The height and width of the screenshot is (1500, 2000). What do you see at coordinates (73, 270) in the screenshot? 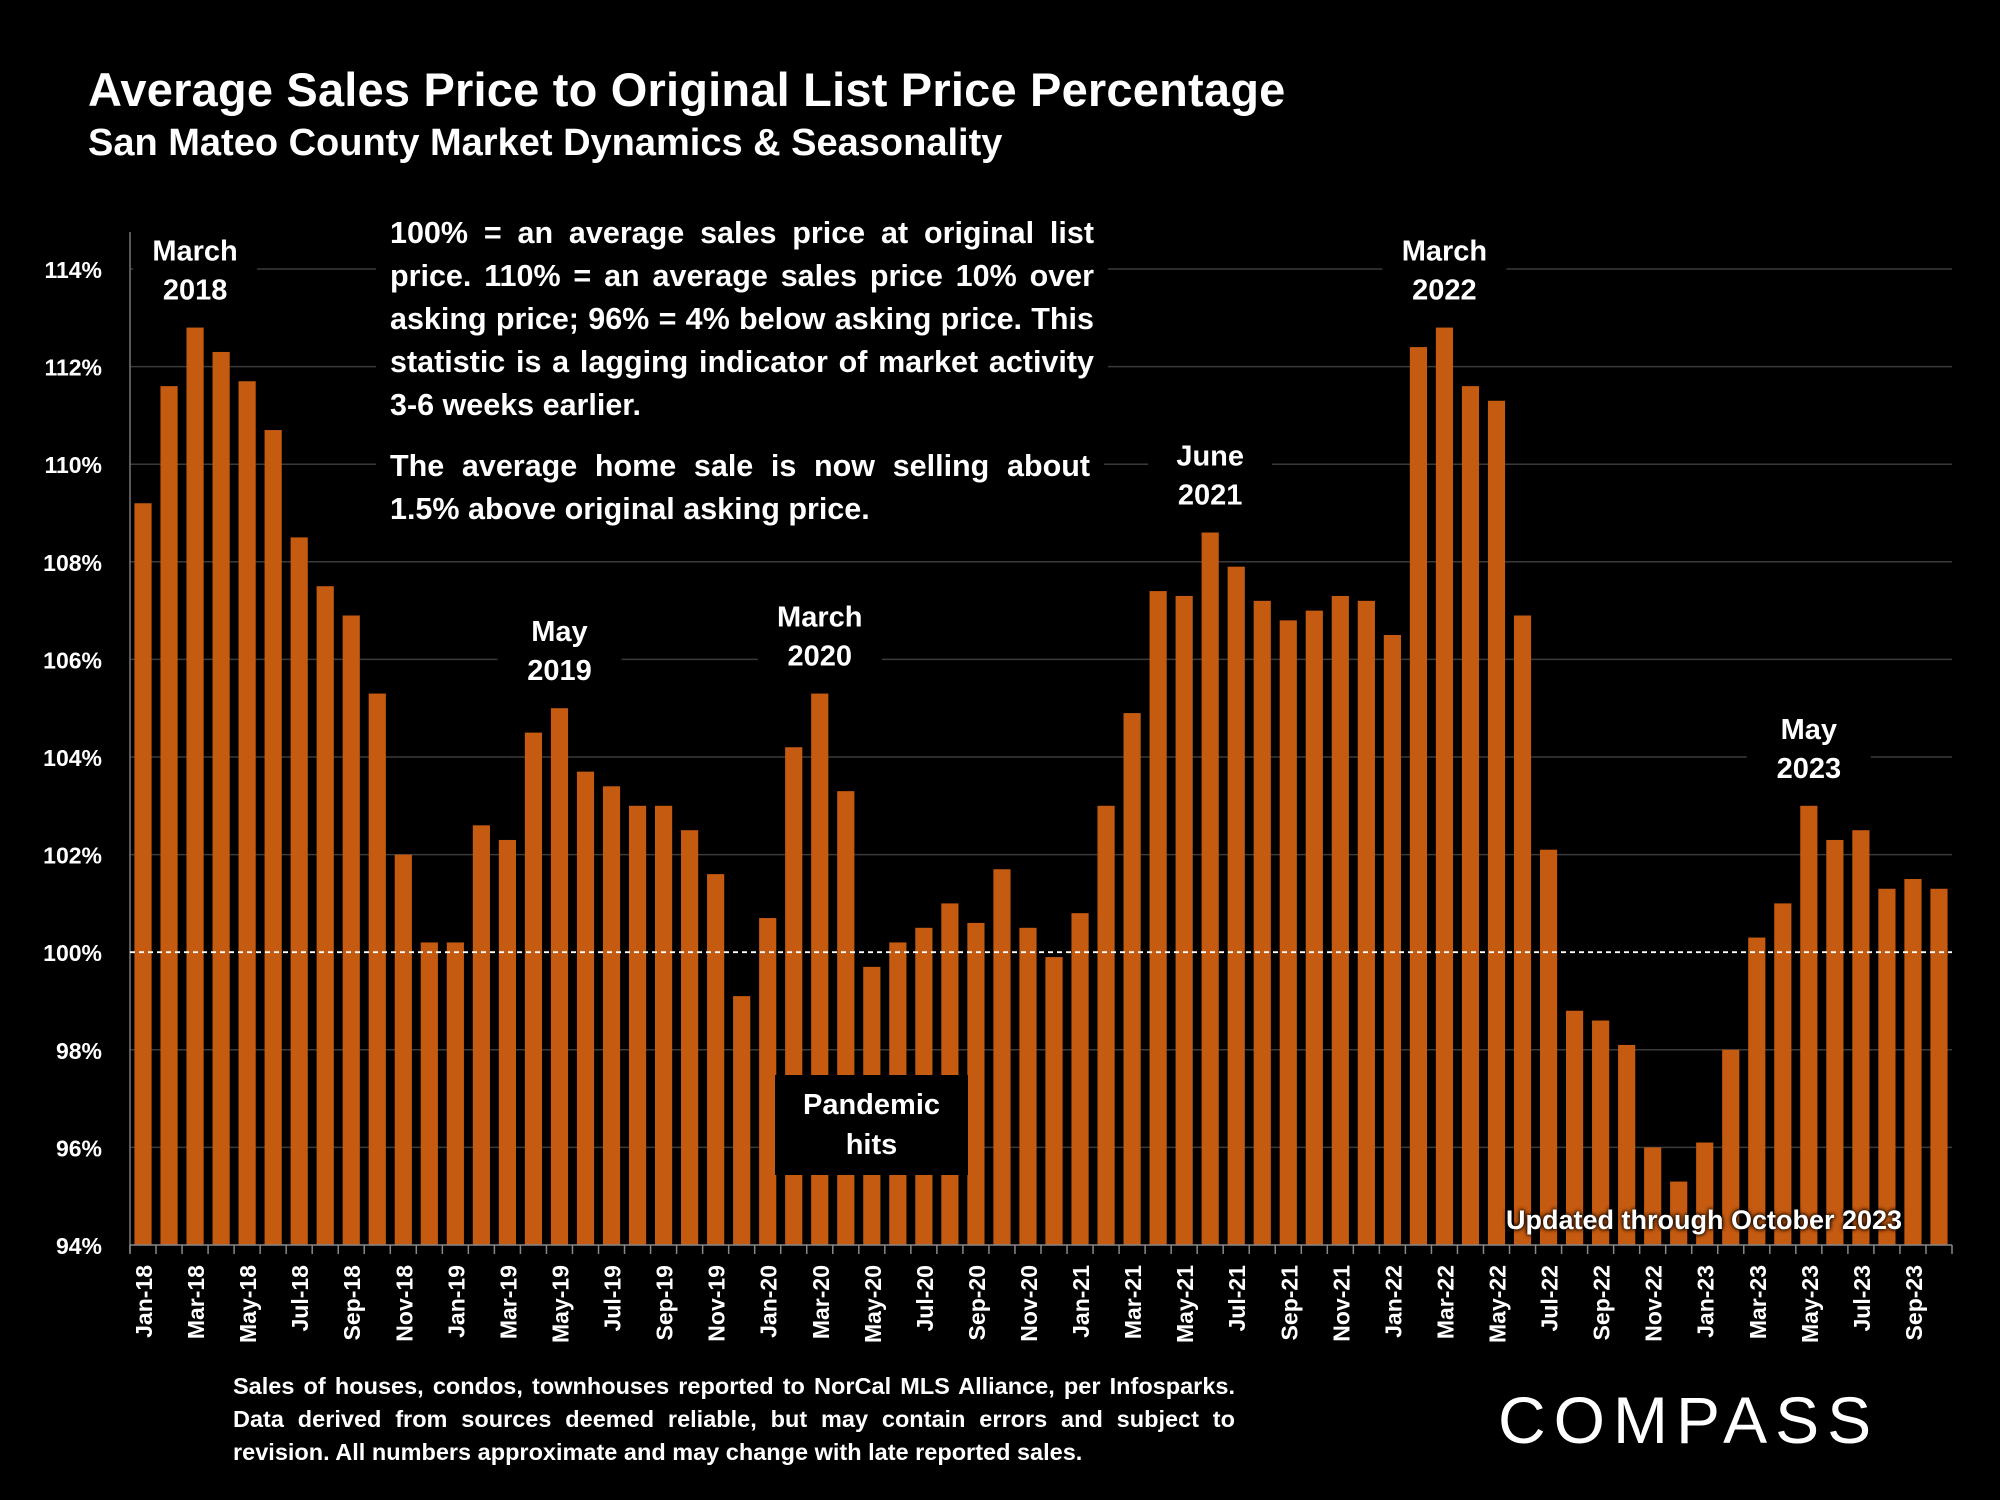
I see `y-tick-label: 114%` at bounding box center [73, 270].